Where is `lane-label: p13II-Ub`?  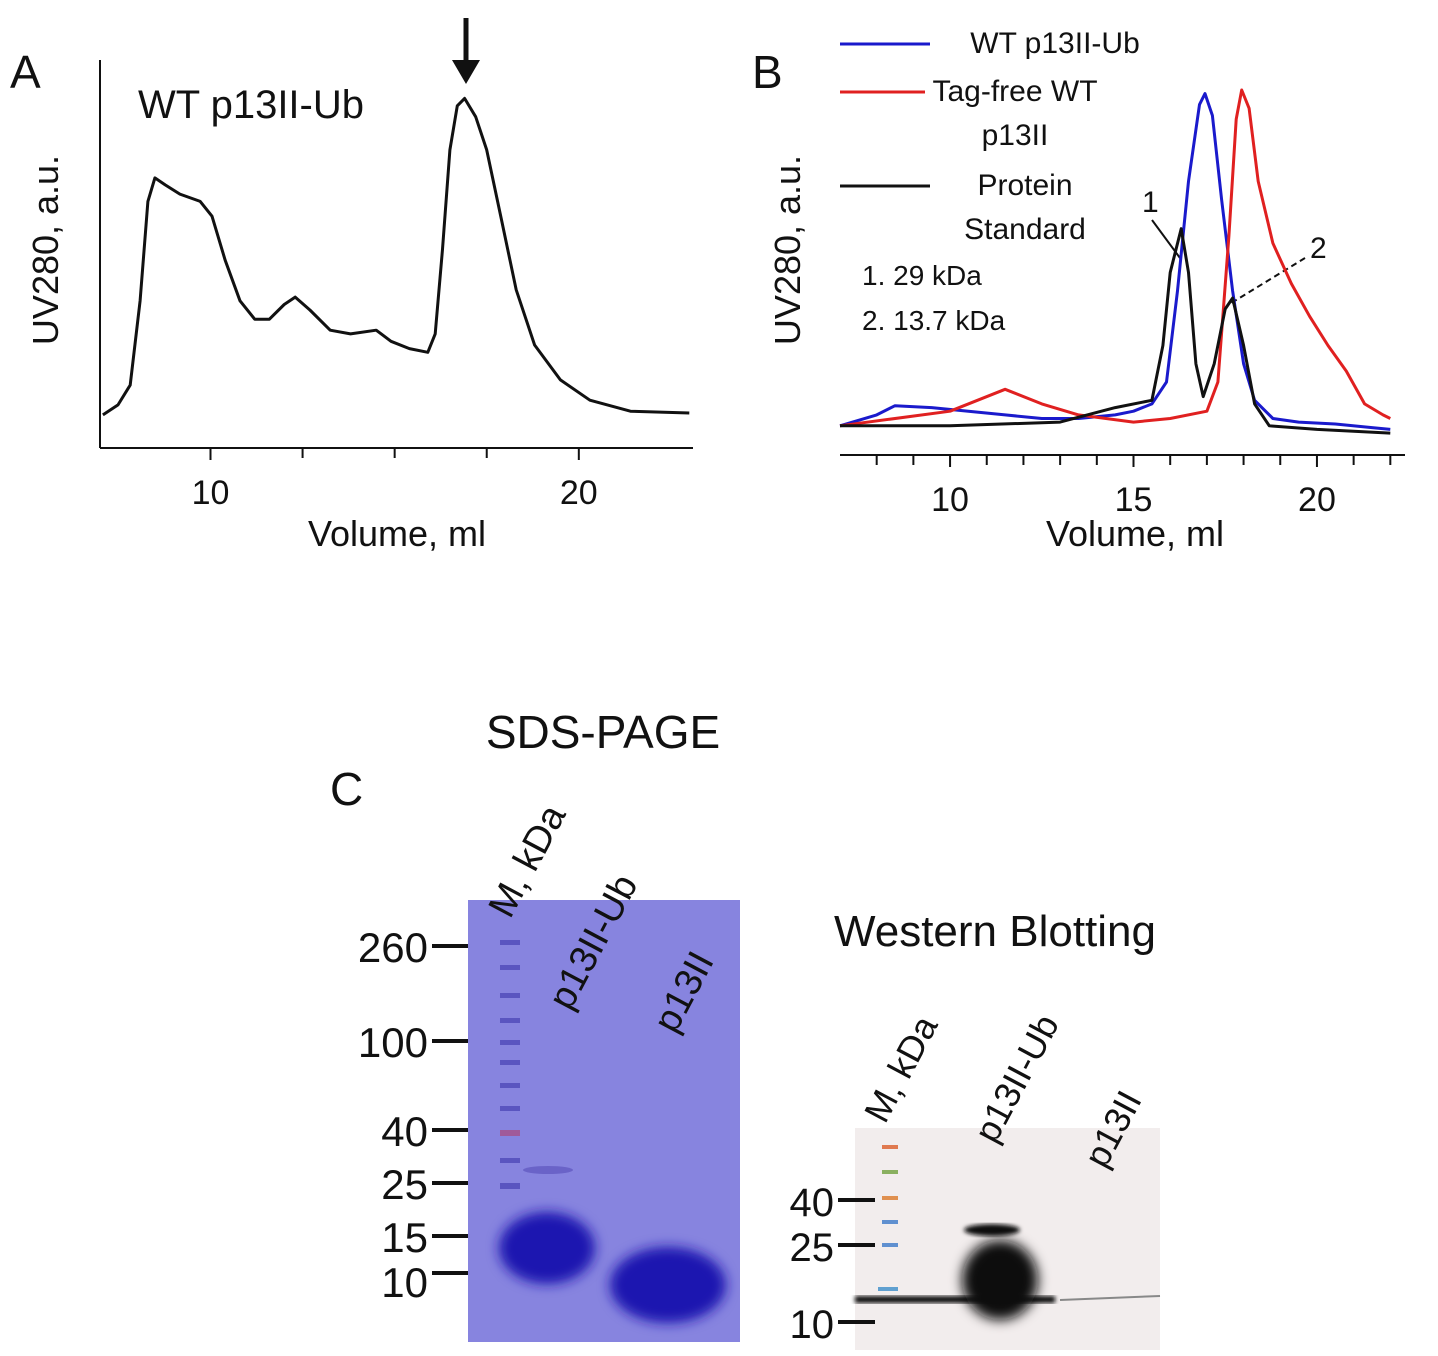 lane-label: p13II-Ub is located at coordinates (1016, 1078).